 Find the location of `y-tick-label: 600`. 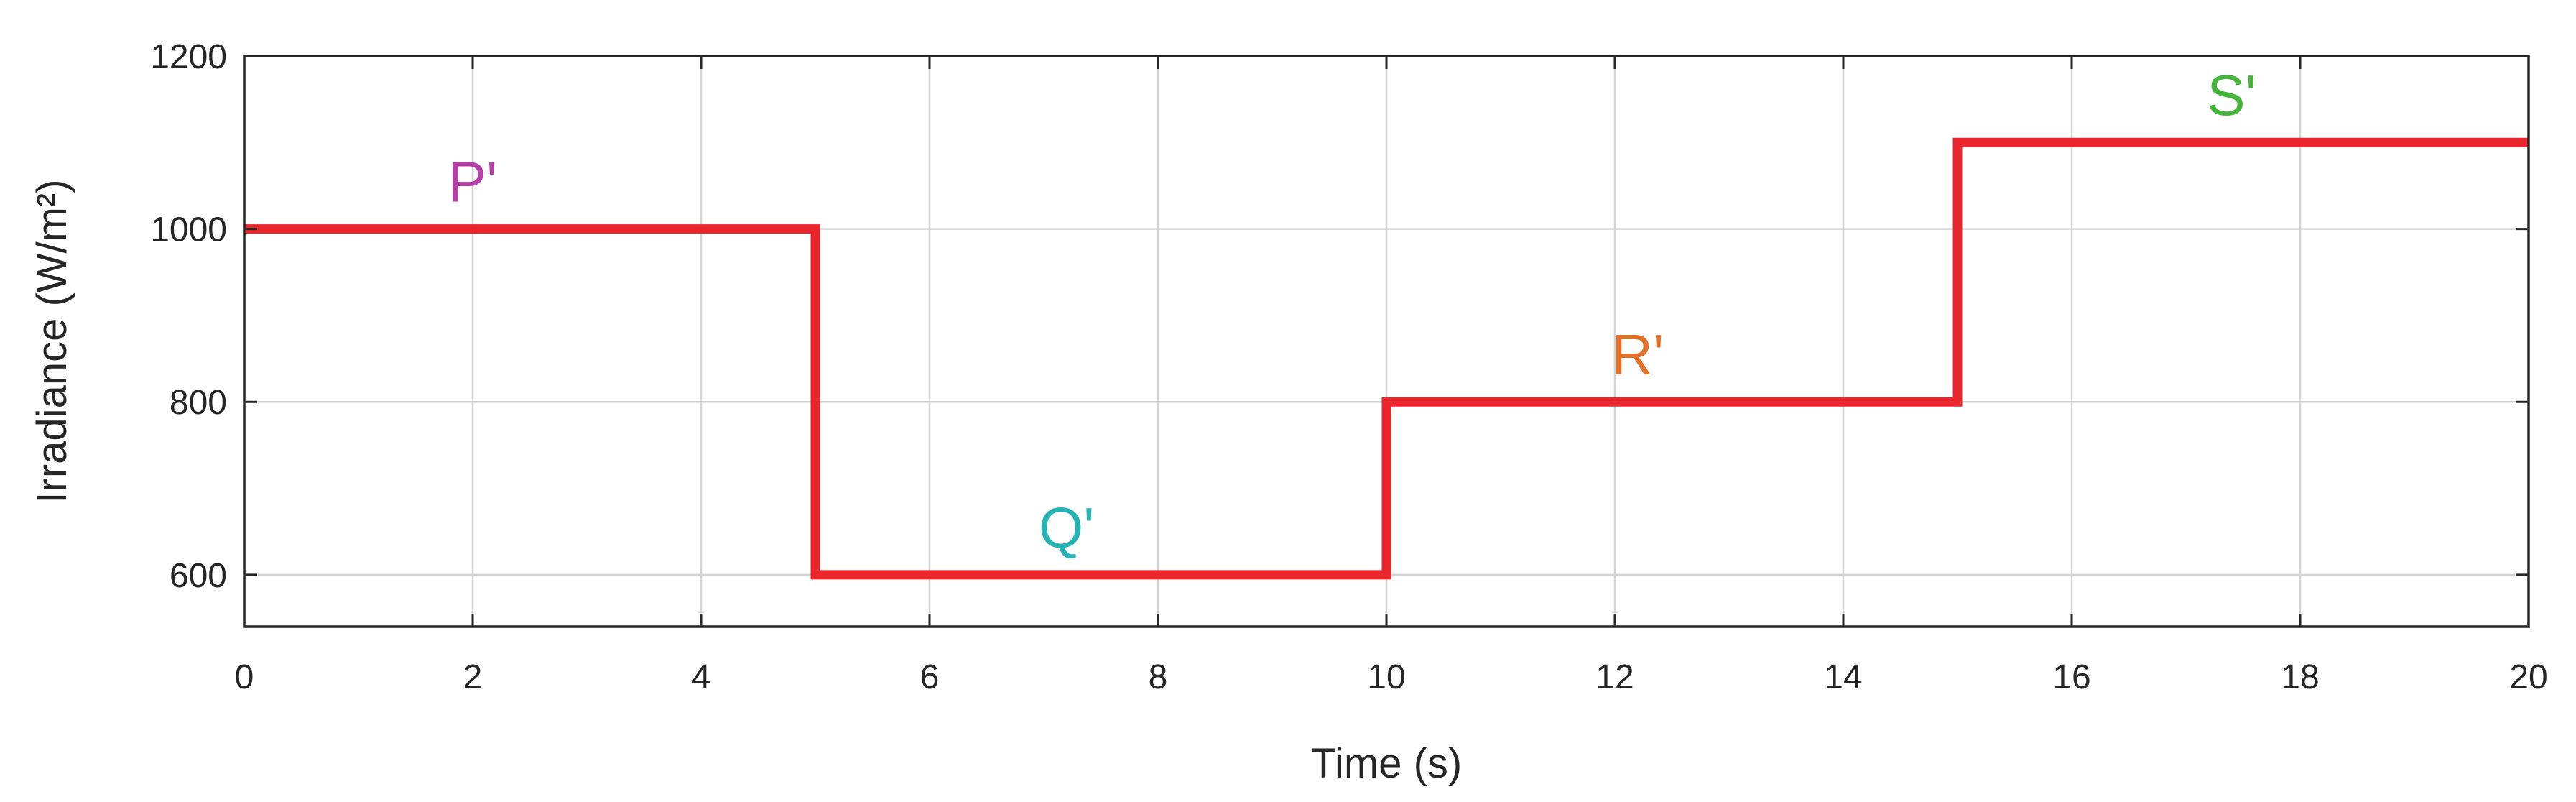

y-tick-label: 600 is located at coordinates (198, 576).